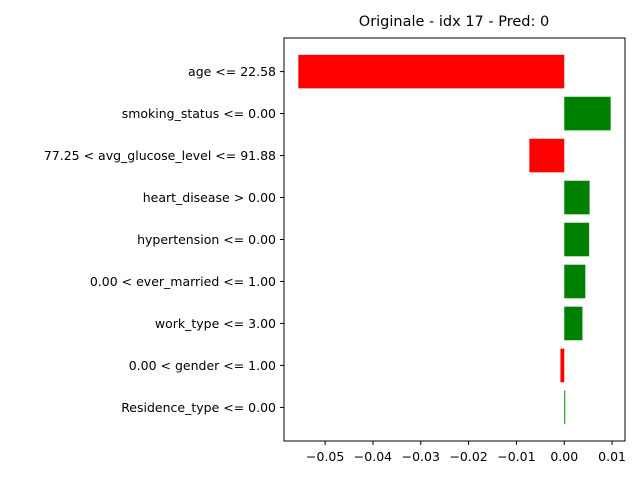 Image resolution: width=640 pixels, height=485 pixels. What do you see at coordinates (206, 239) in the screenshot?
I see `y-tick-label: hypertension <= 0.00` at bounding box center [206, 239].